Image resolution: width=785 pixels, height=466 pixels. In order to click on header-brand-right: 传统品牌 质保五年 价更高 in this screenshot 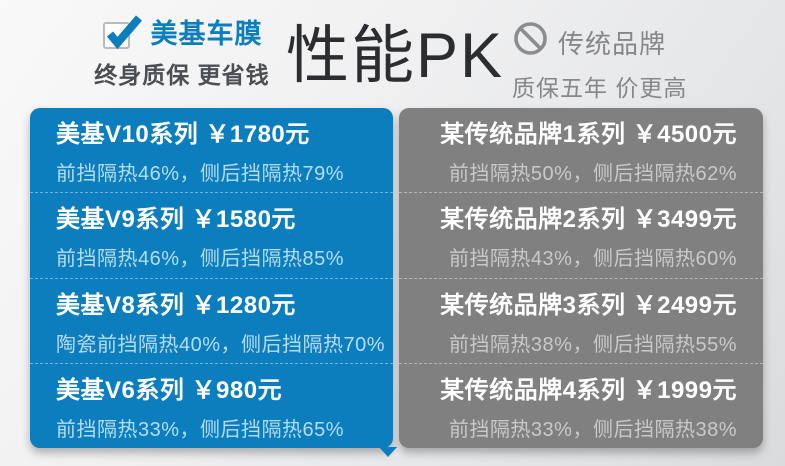, I will do `click(622, 61)`.